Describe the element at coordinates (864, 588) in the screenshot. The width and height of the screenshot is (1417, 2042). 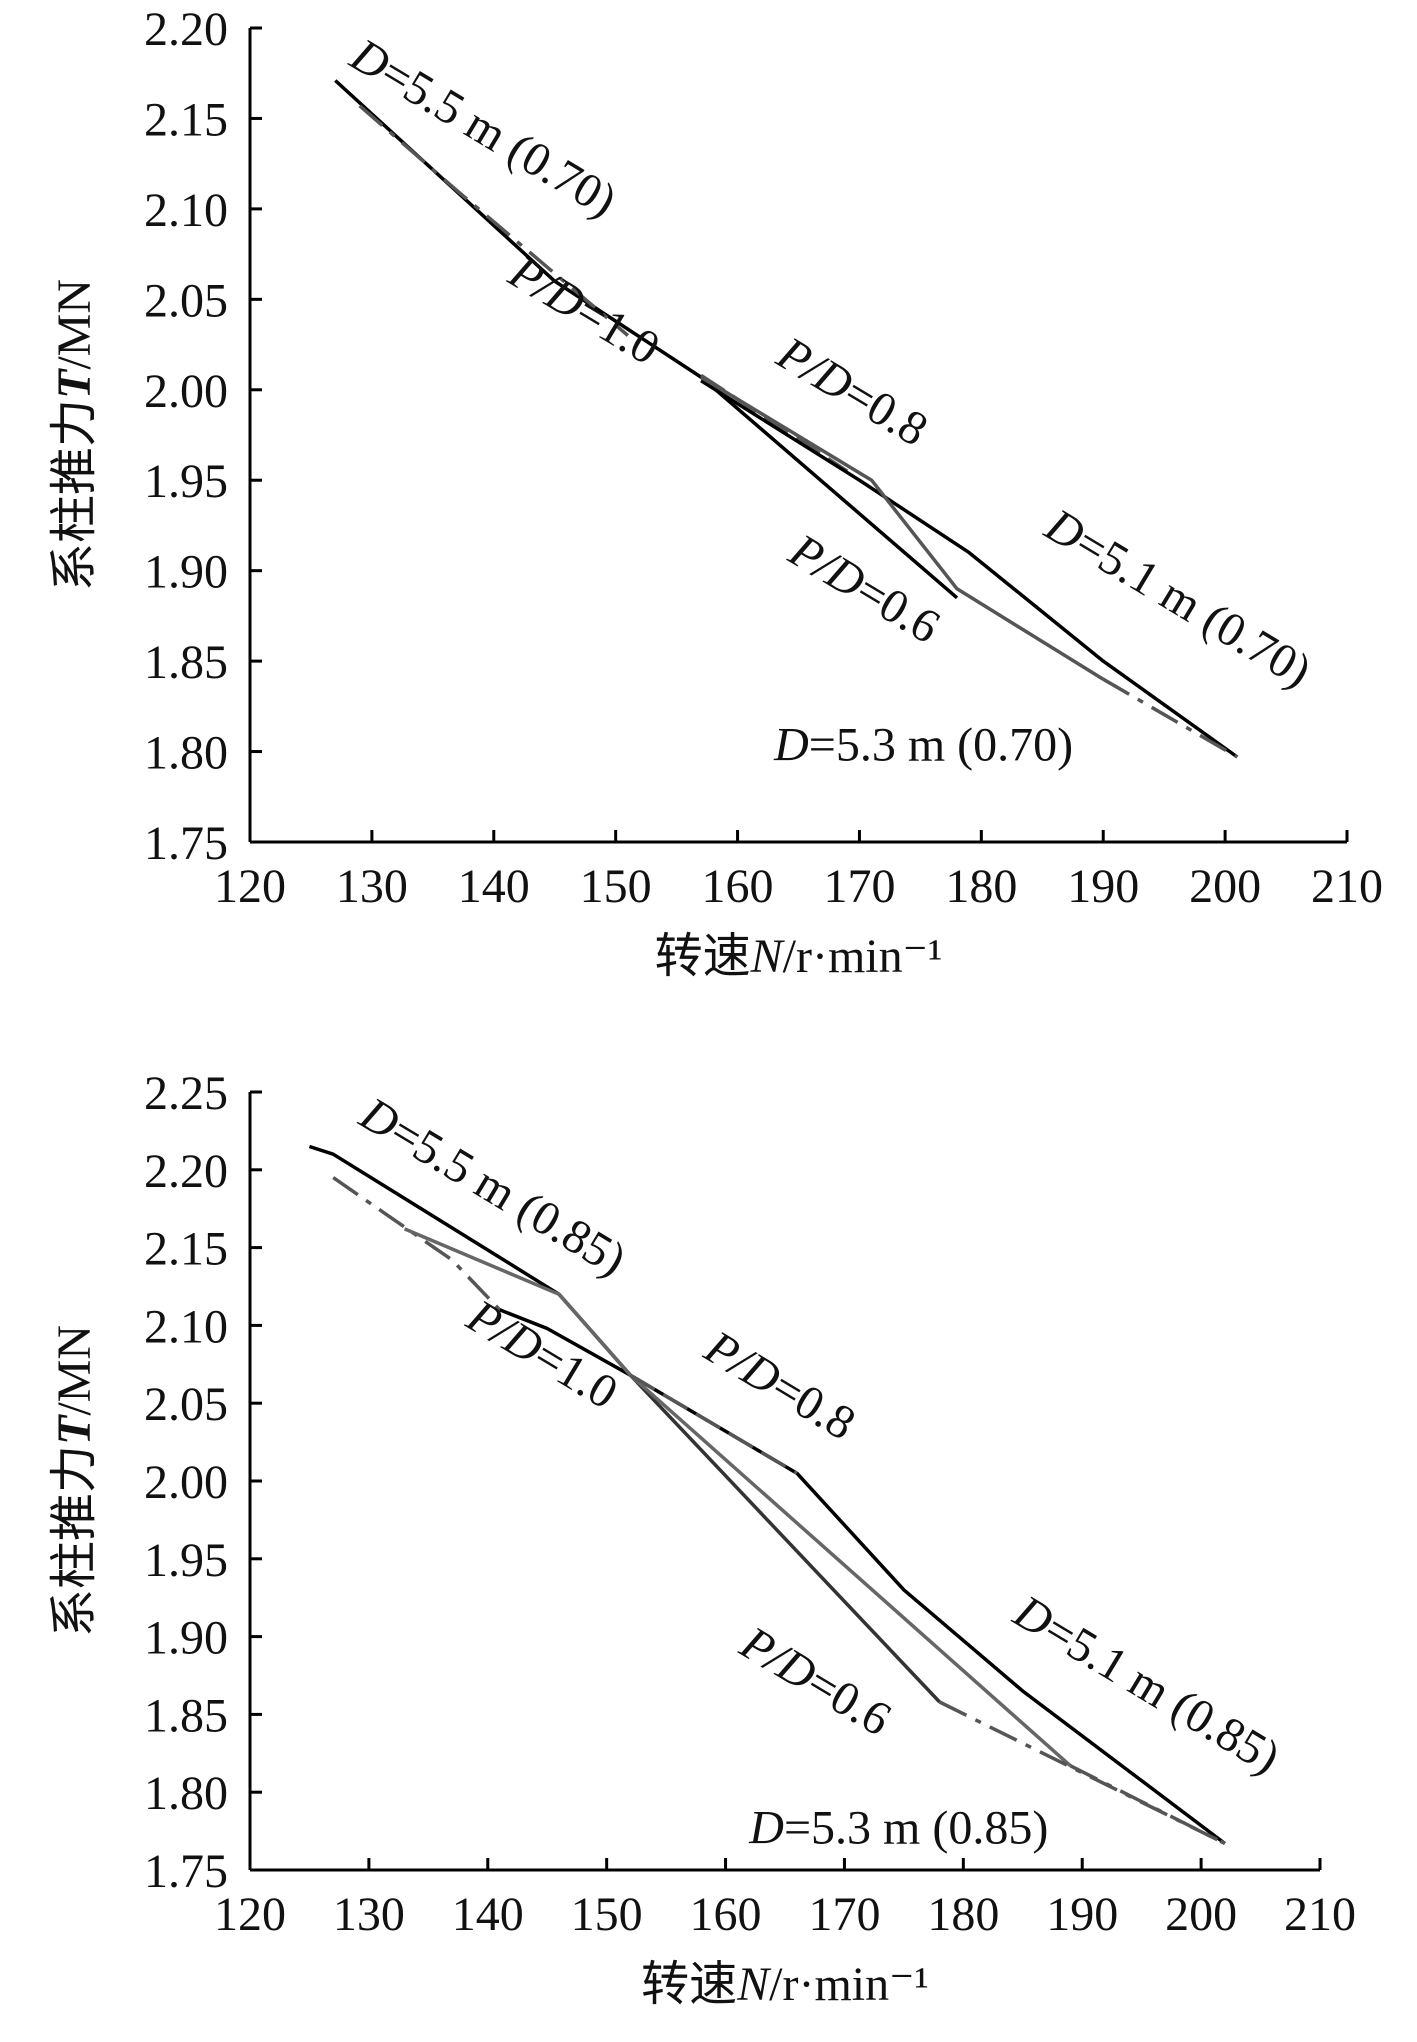
I see `series-annotation: P/D=0.6` at that location.